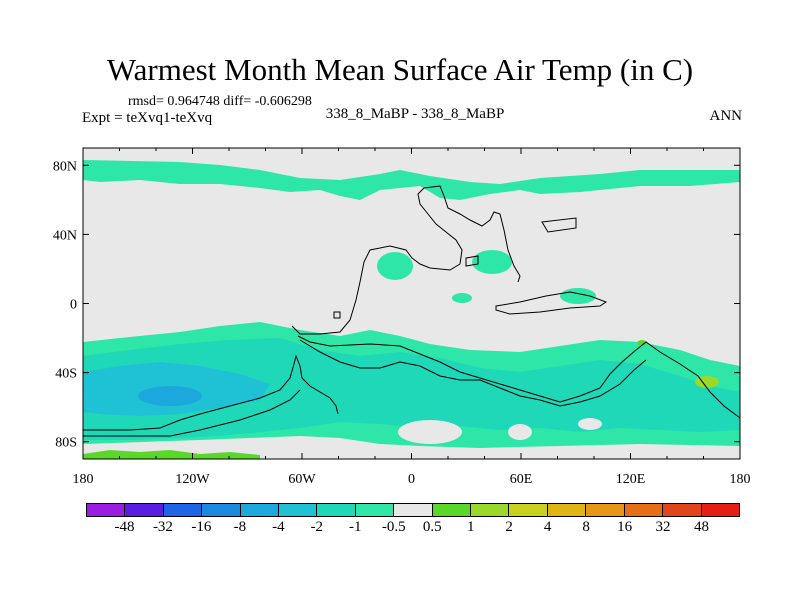 This screenshot has height=600, width=800. What do you see at coordinates (240, 527) in the screenshot?
I see `colorbar-label: -8` at bounding box center [240, 527].